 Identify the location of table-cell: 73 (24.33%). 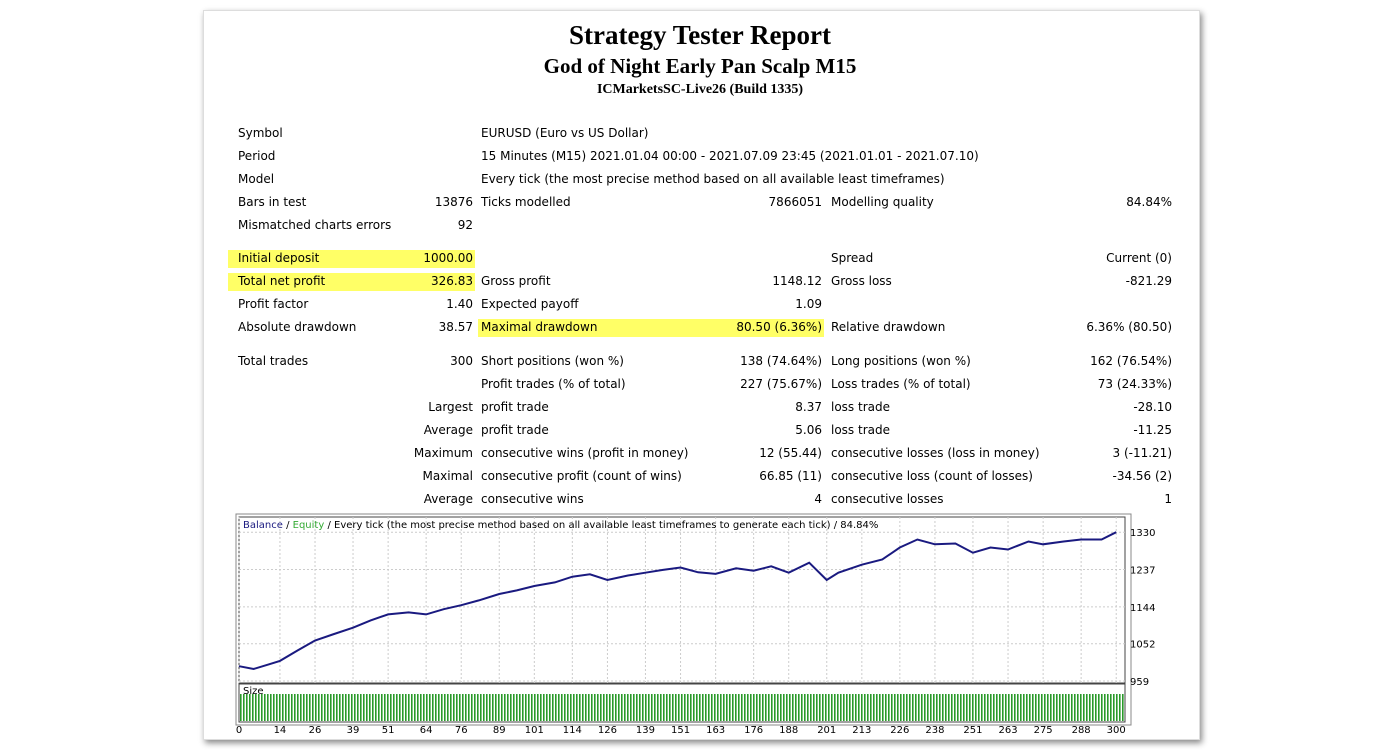
(1134, 384).